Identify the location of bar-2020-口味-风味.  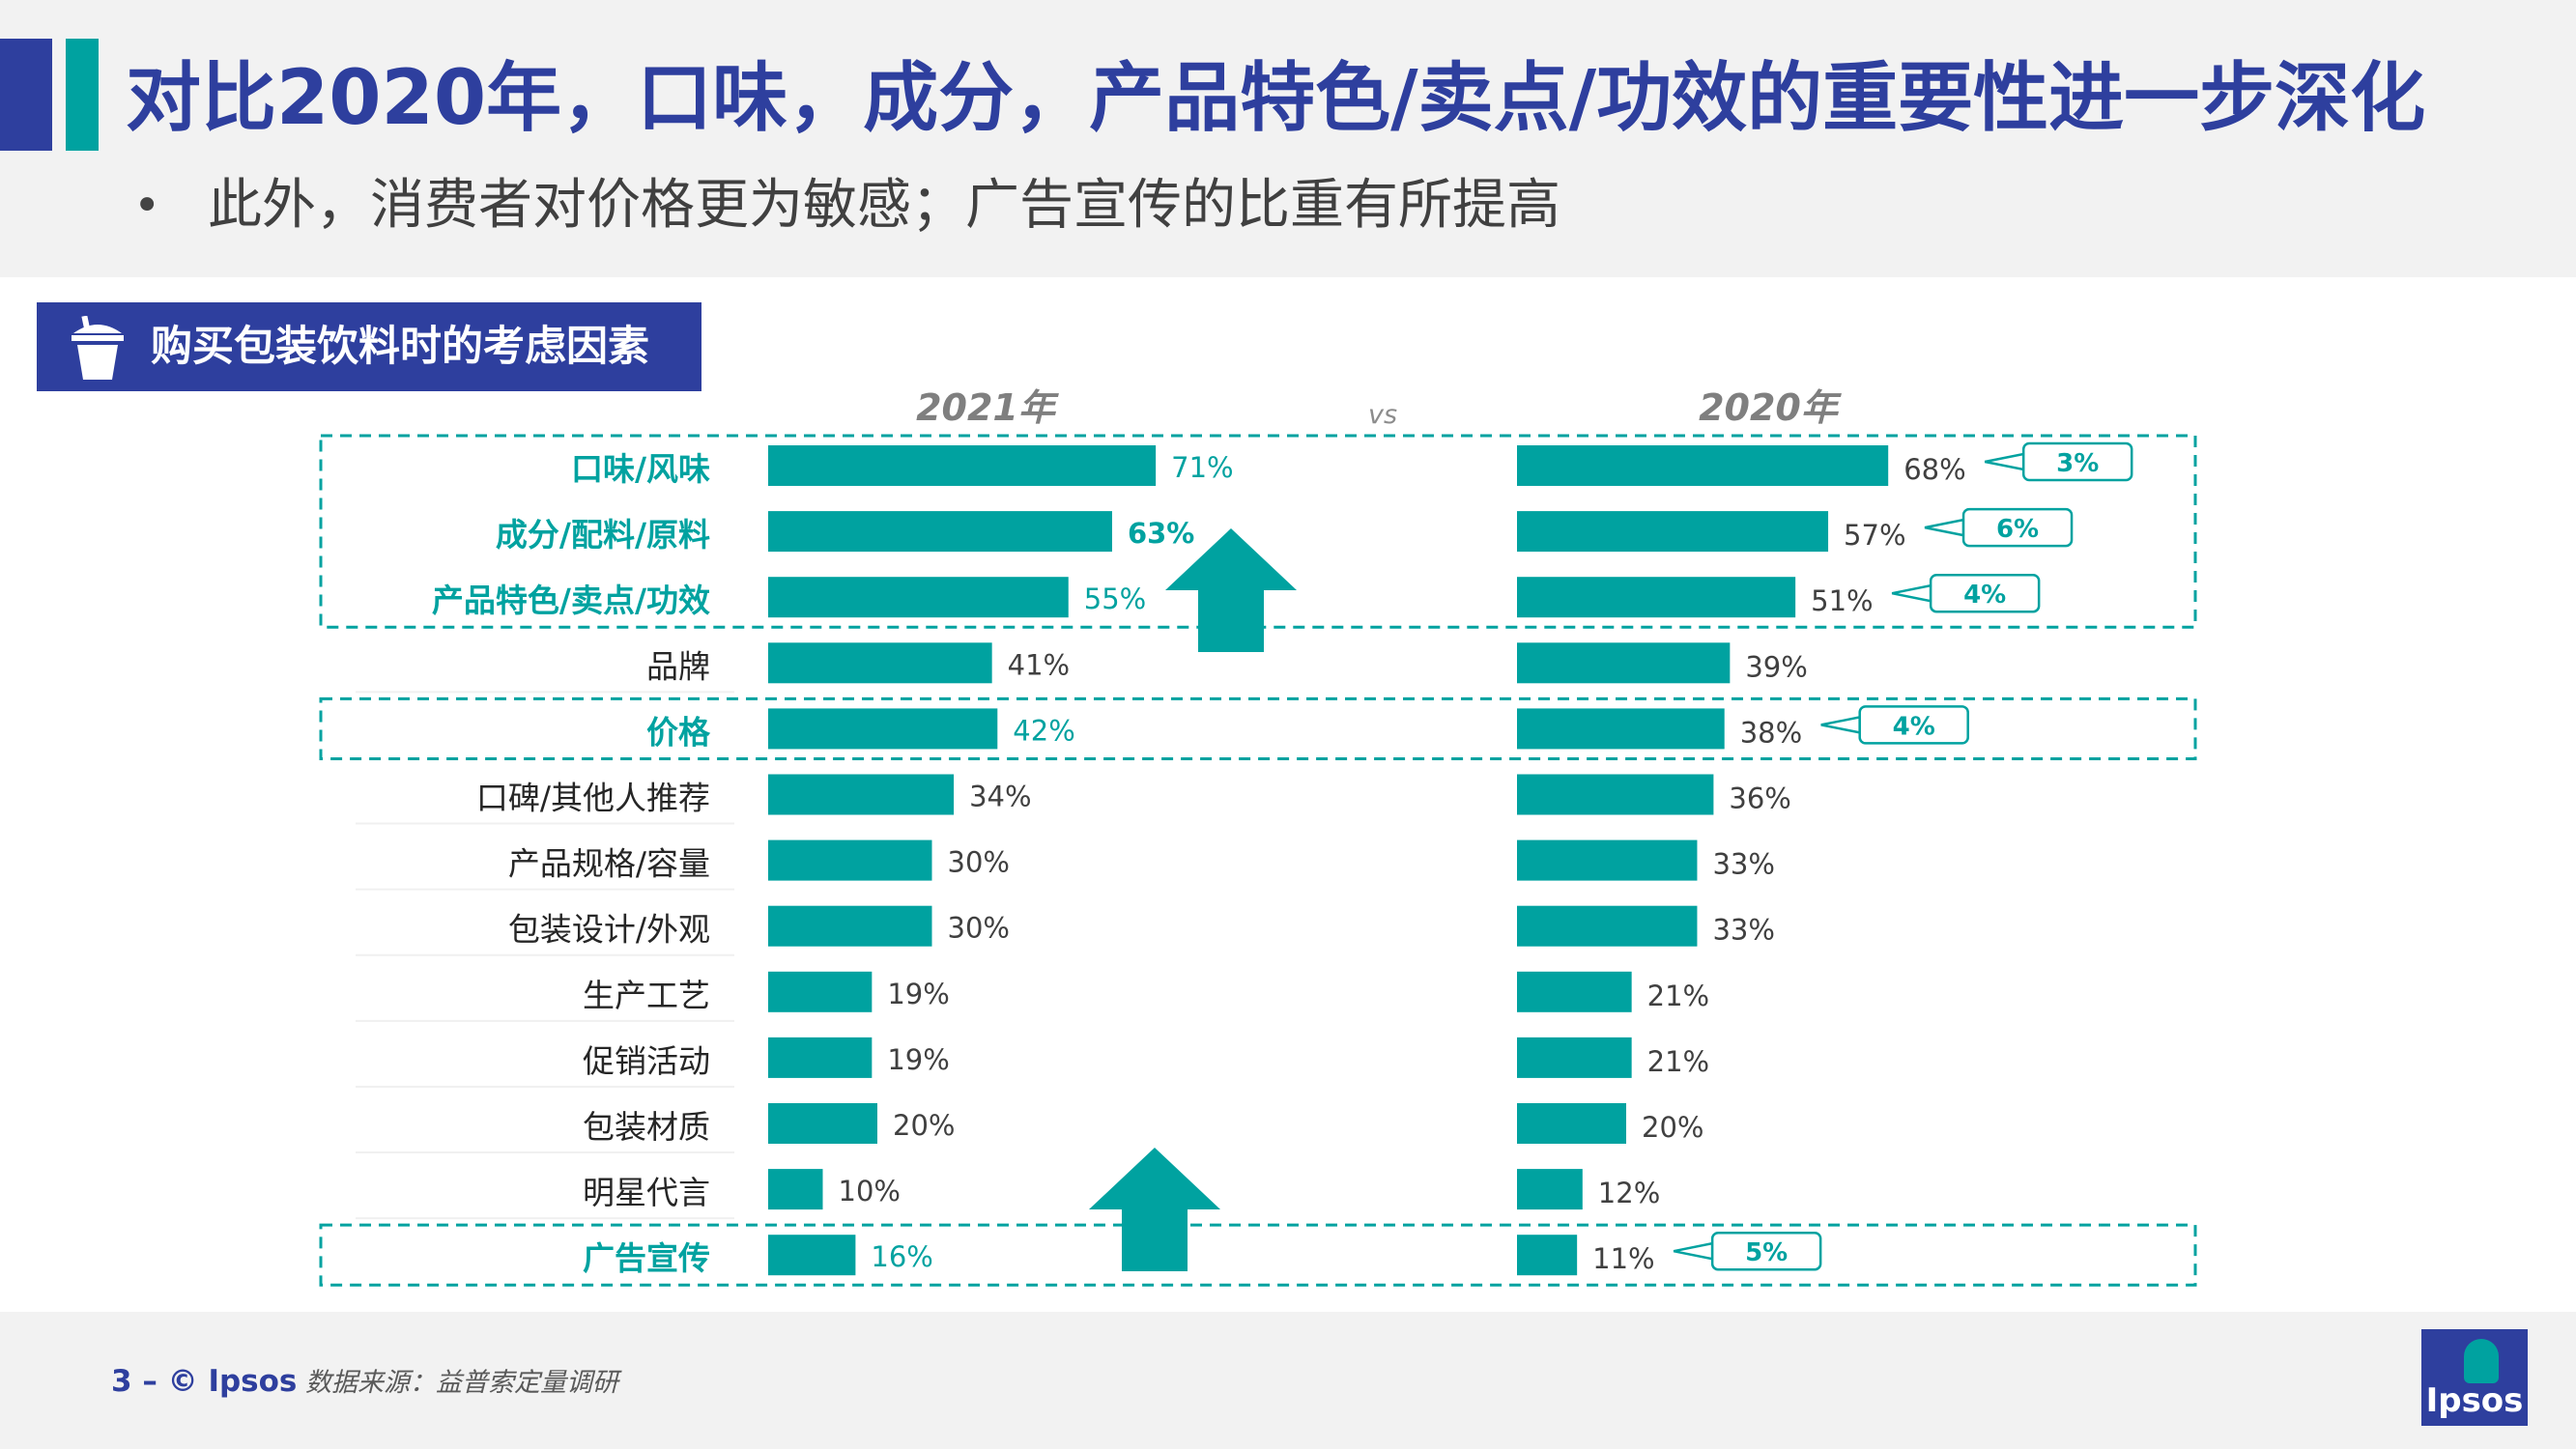
(1703, 465).